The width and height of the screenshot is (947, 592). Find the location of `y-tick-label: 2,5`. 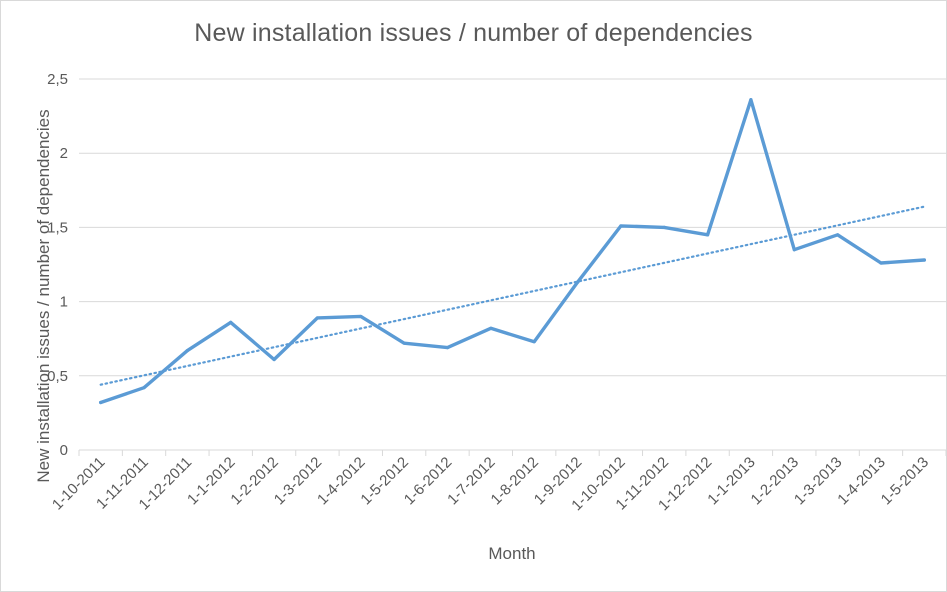

y-tick-label: 2,5 is located at coordinates (57, 79).